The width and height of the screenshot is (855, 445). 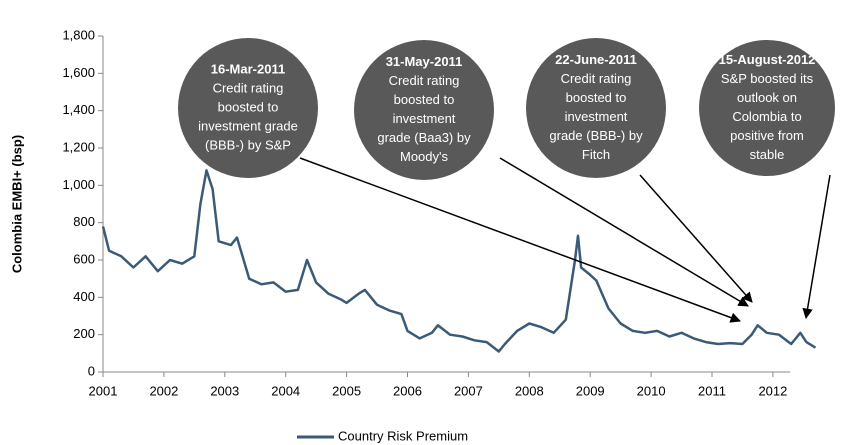 I want to click on x-tick-label: 2004, so click(x=285, y=390).